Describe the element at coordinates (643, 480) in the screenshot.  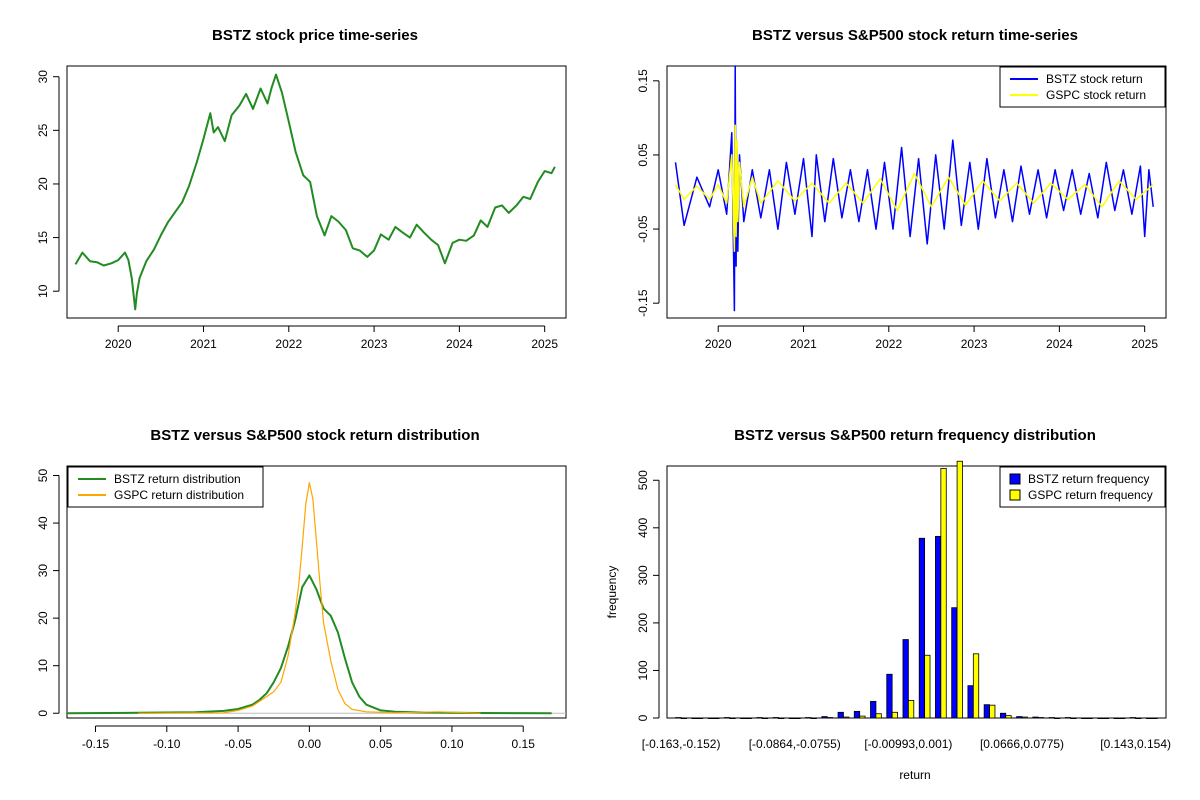
I see `freq-y-tick-label: 500` at that location.